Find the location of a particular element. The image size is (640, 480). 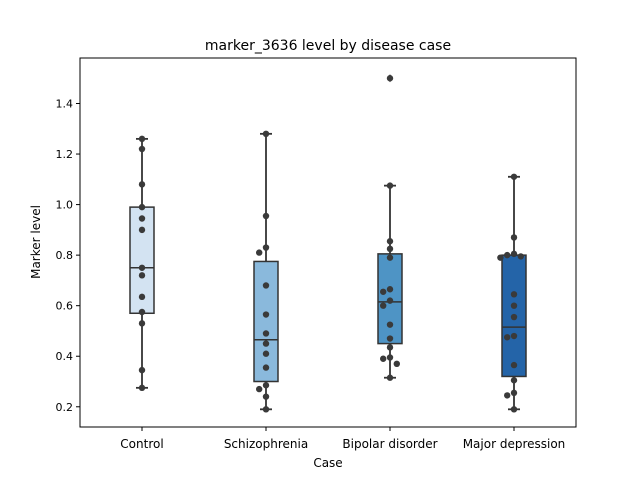

chart-title: marker_3636 level by disease case is located at coordinates (328, 46).